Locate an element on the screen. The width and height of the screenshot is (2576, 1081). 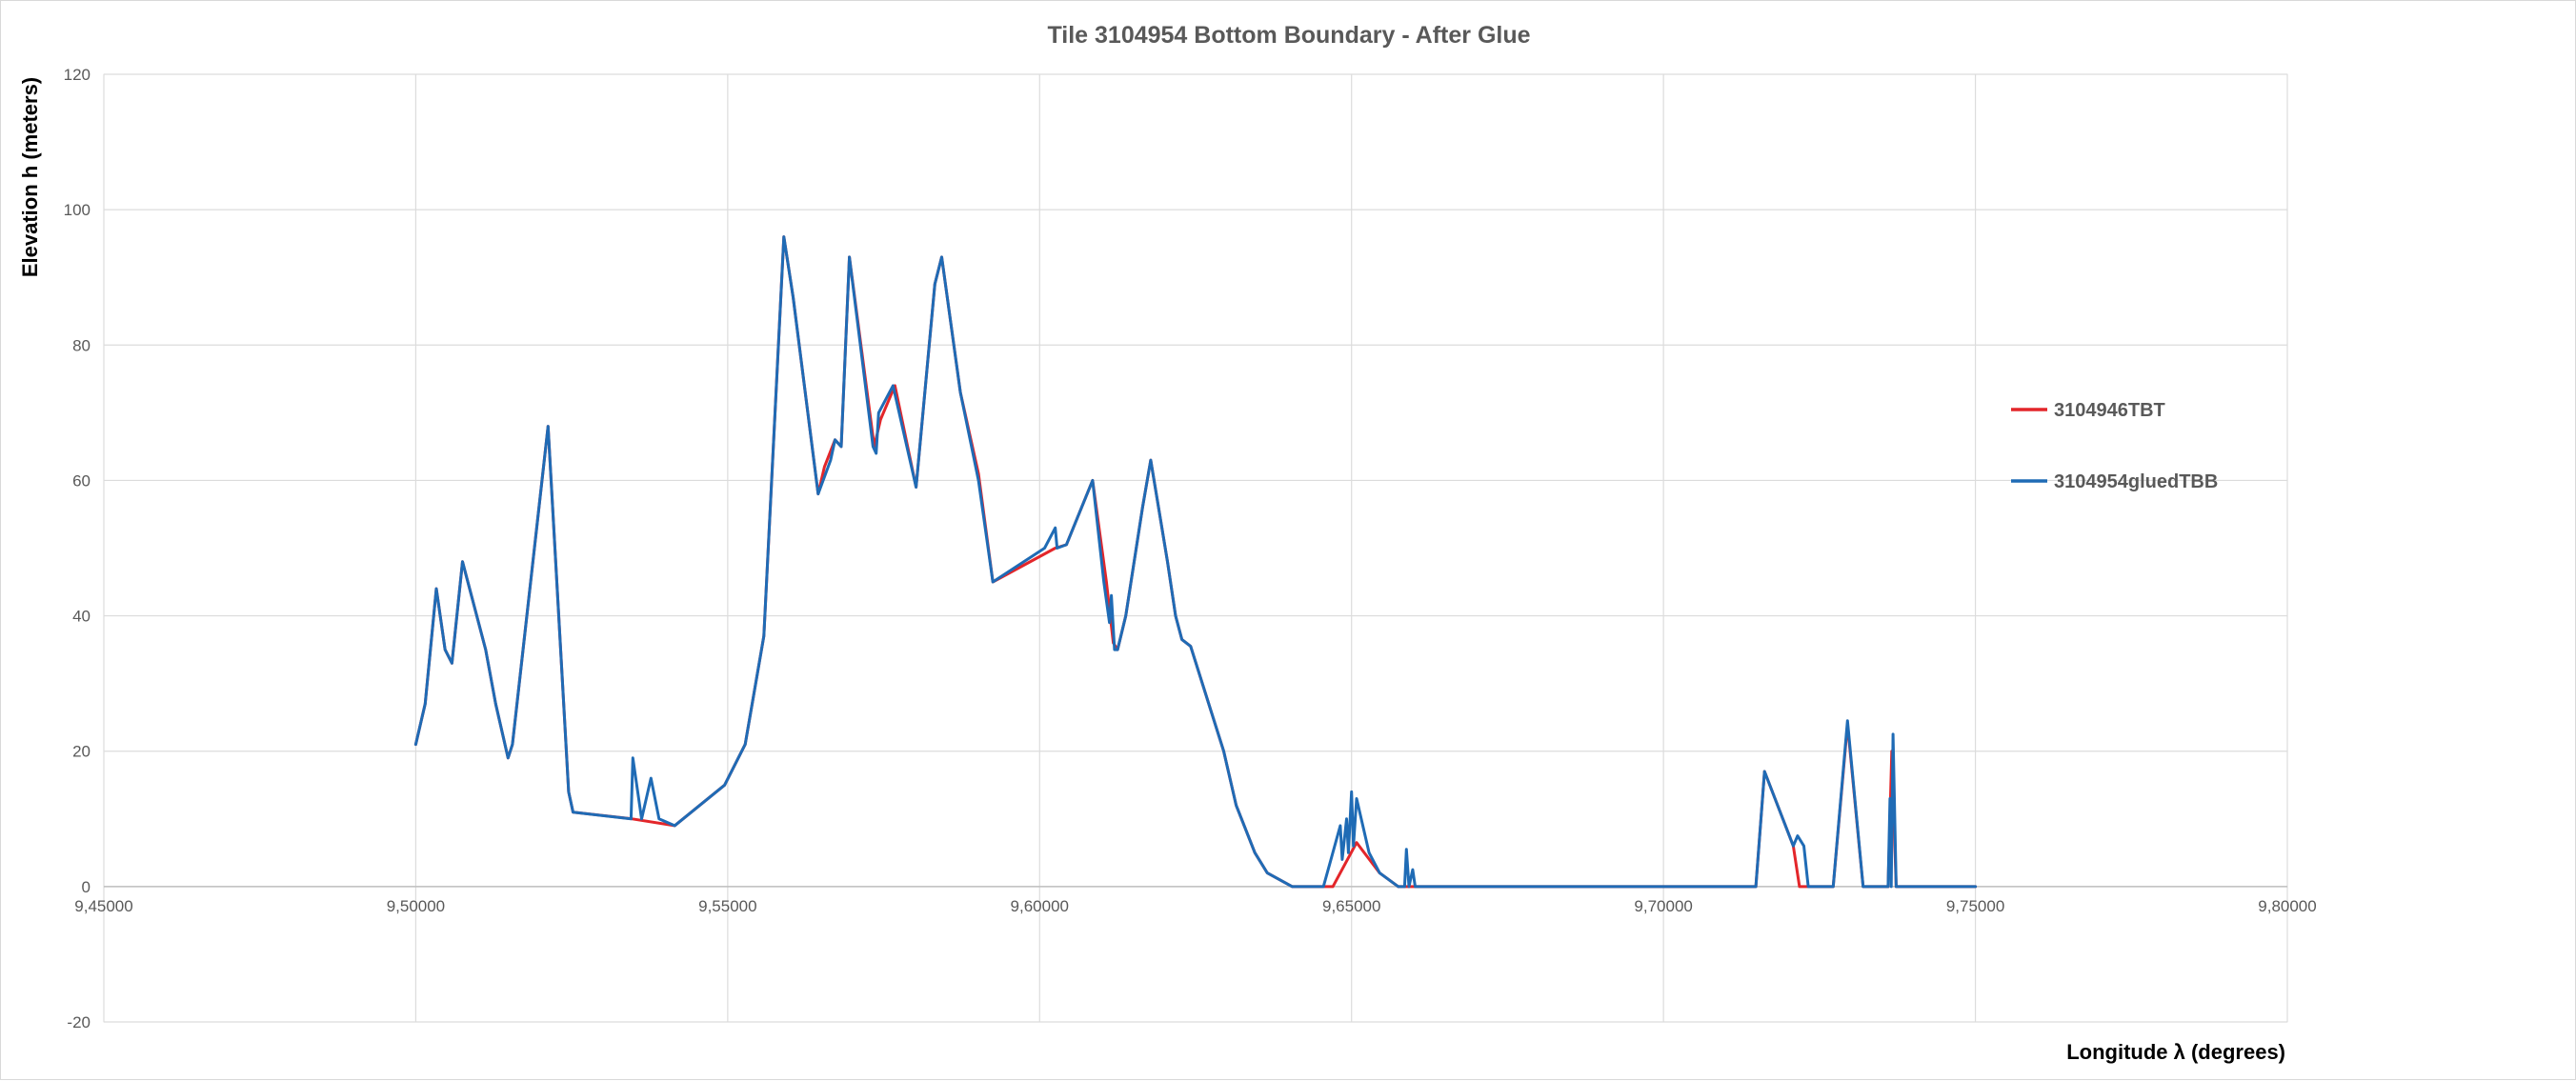
legend: 3104946TBT 3104954gluedTBB is located at coordinates (2114, 446).